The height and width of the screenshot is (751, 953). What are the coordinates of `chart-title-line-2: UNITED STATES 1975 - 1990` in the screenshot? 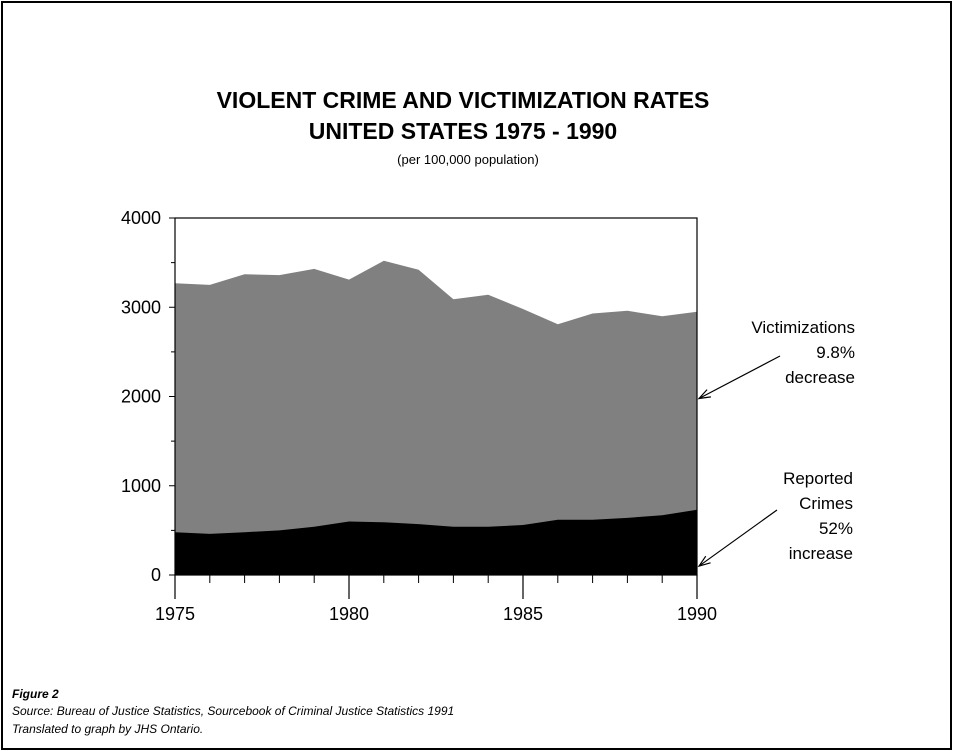 It's located at (463, 131).